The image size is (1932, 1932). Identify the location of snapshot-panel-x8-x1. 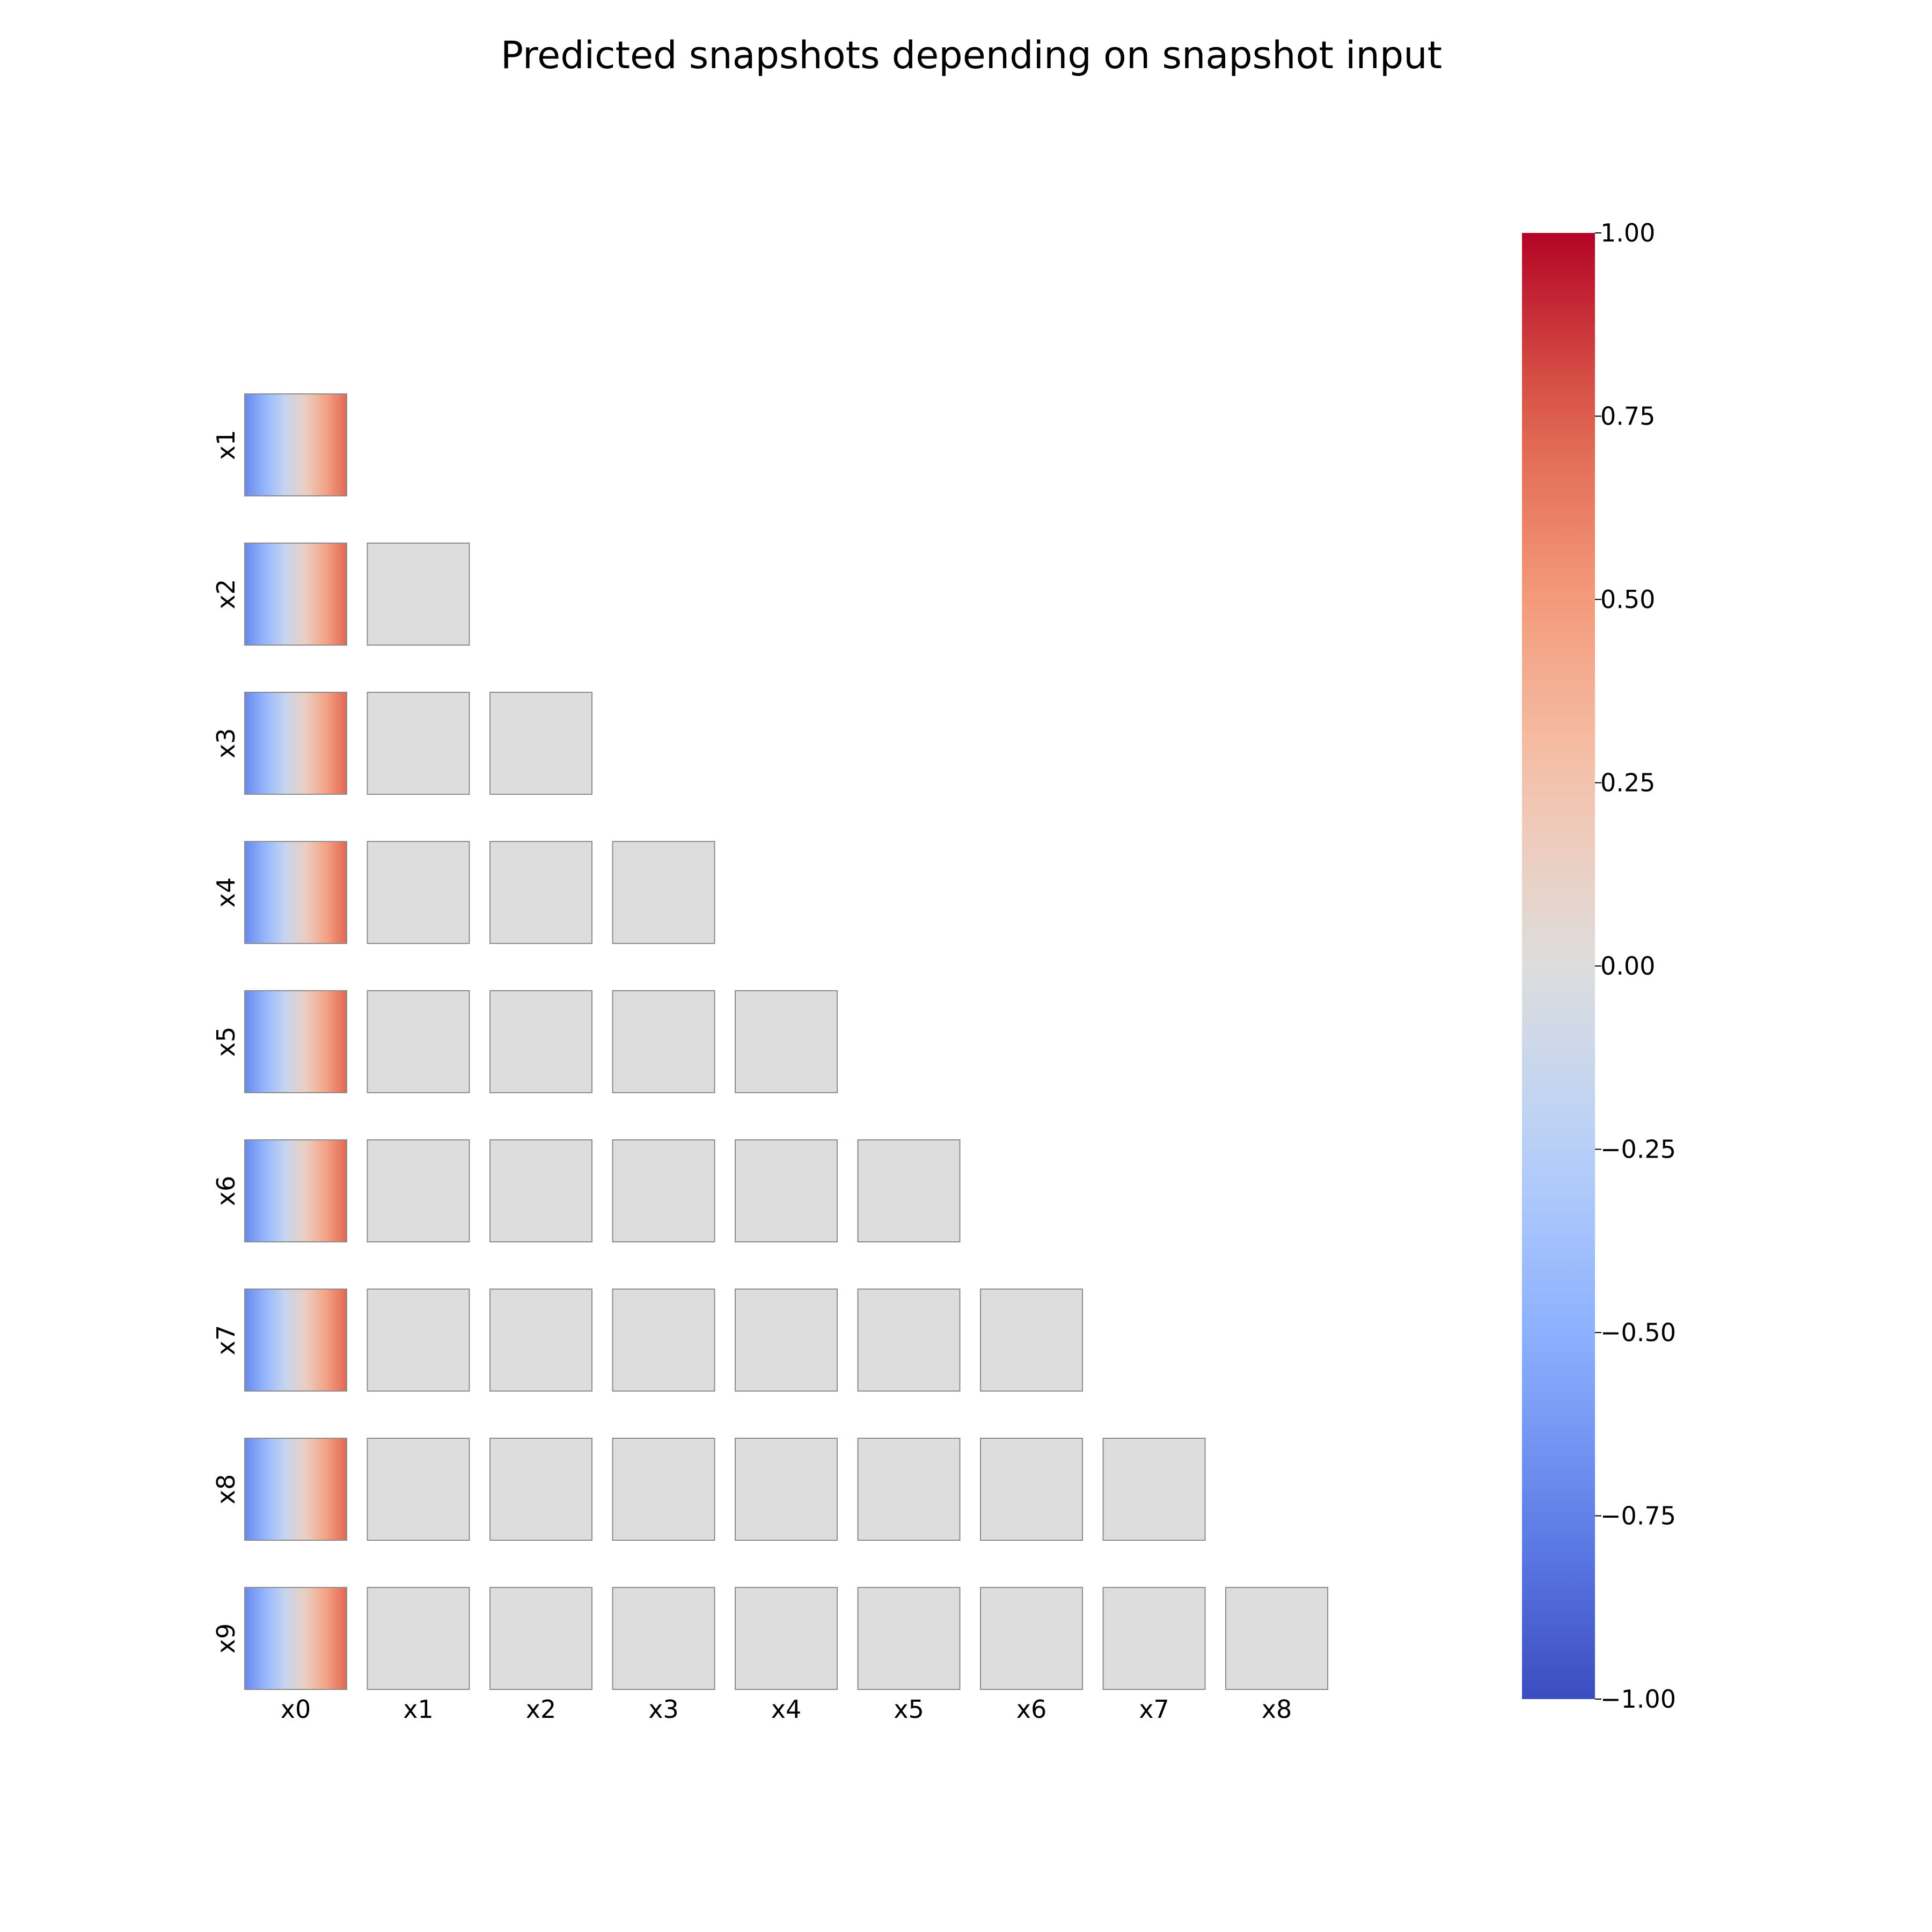
(418, 1489).